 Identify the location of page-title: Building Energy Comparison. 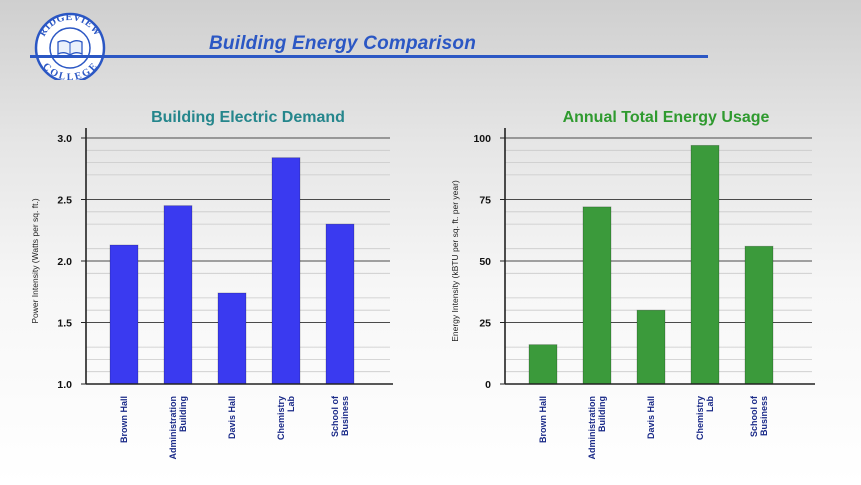
(342, 43).